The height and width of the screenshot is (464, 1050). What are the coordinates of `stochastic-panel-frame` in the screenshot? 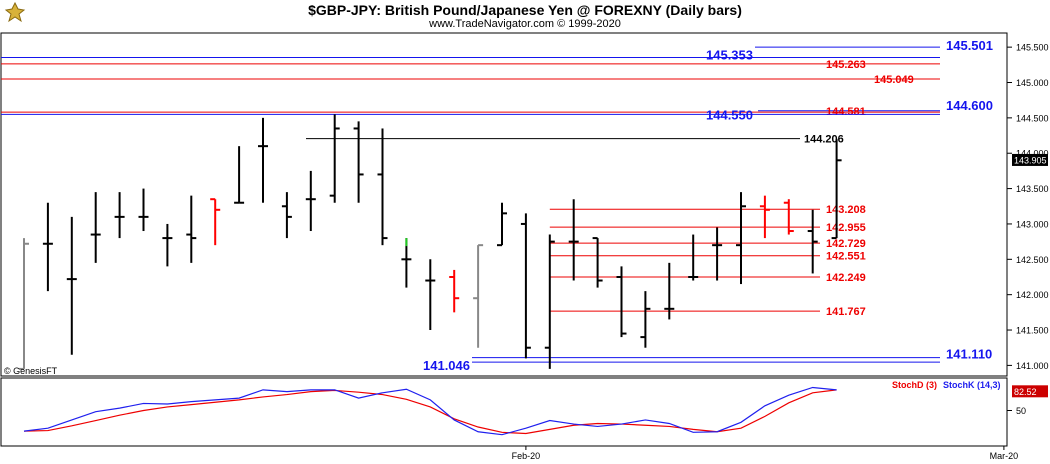 It's located at (504, 412).